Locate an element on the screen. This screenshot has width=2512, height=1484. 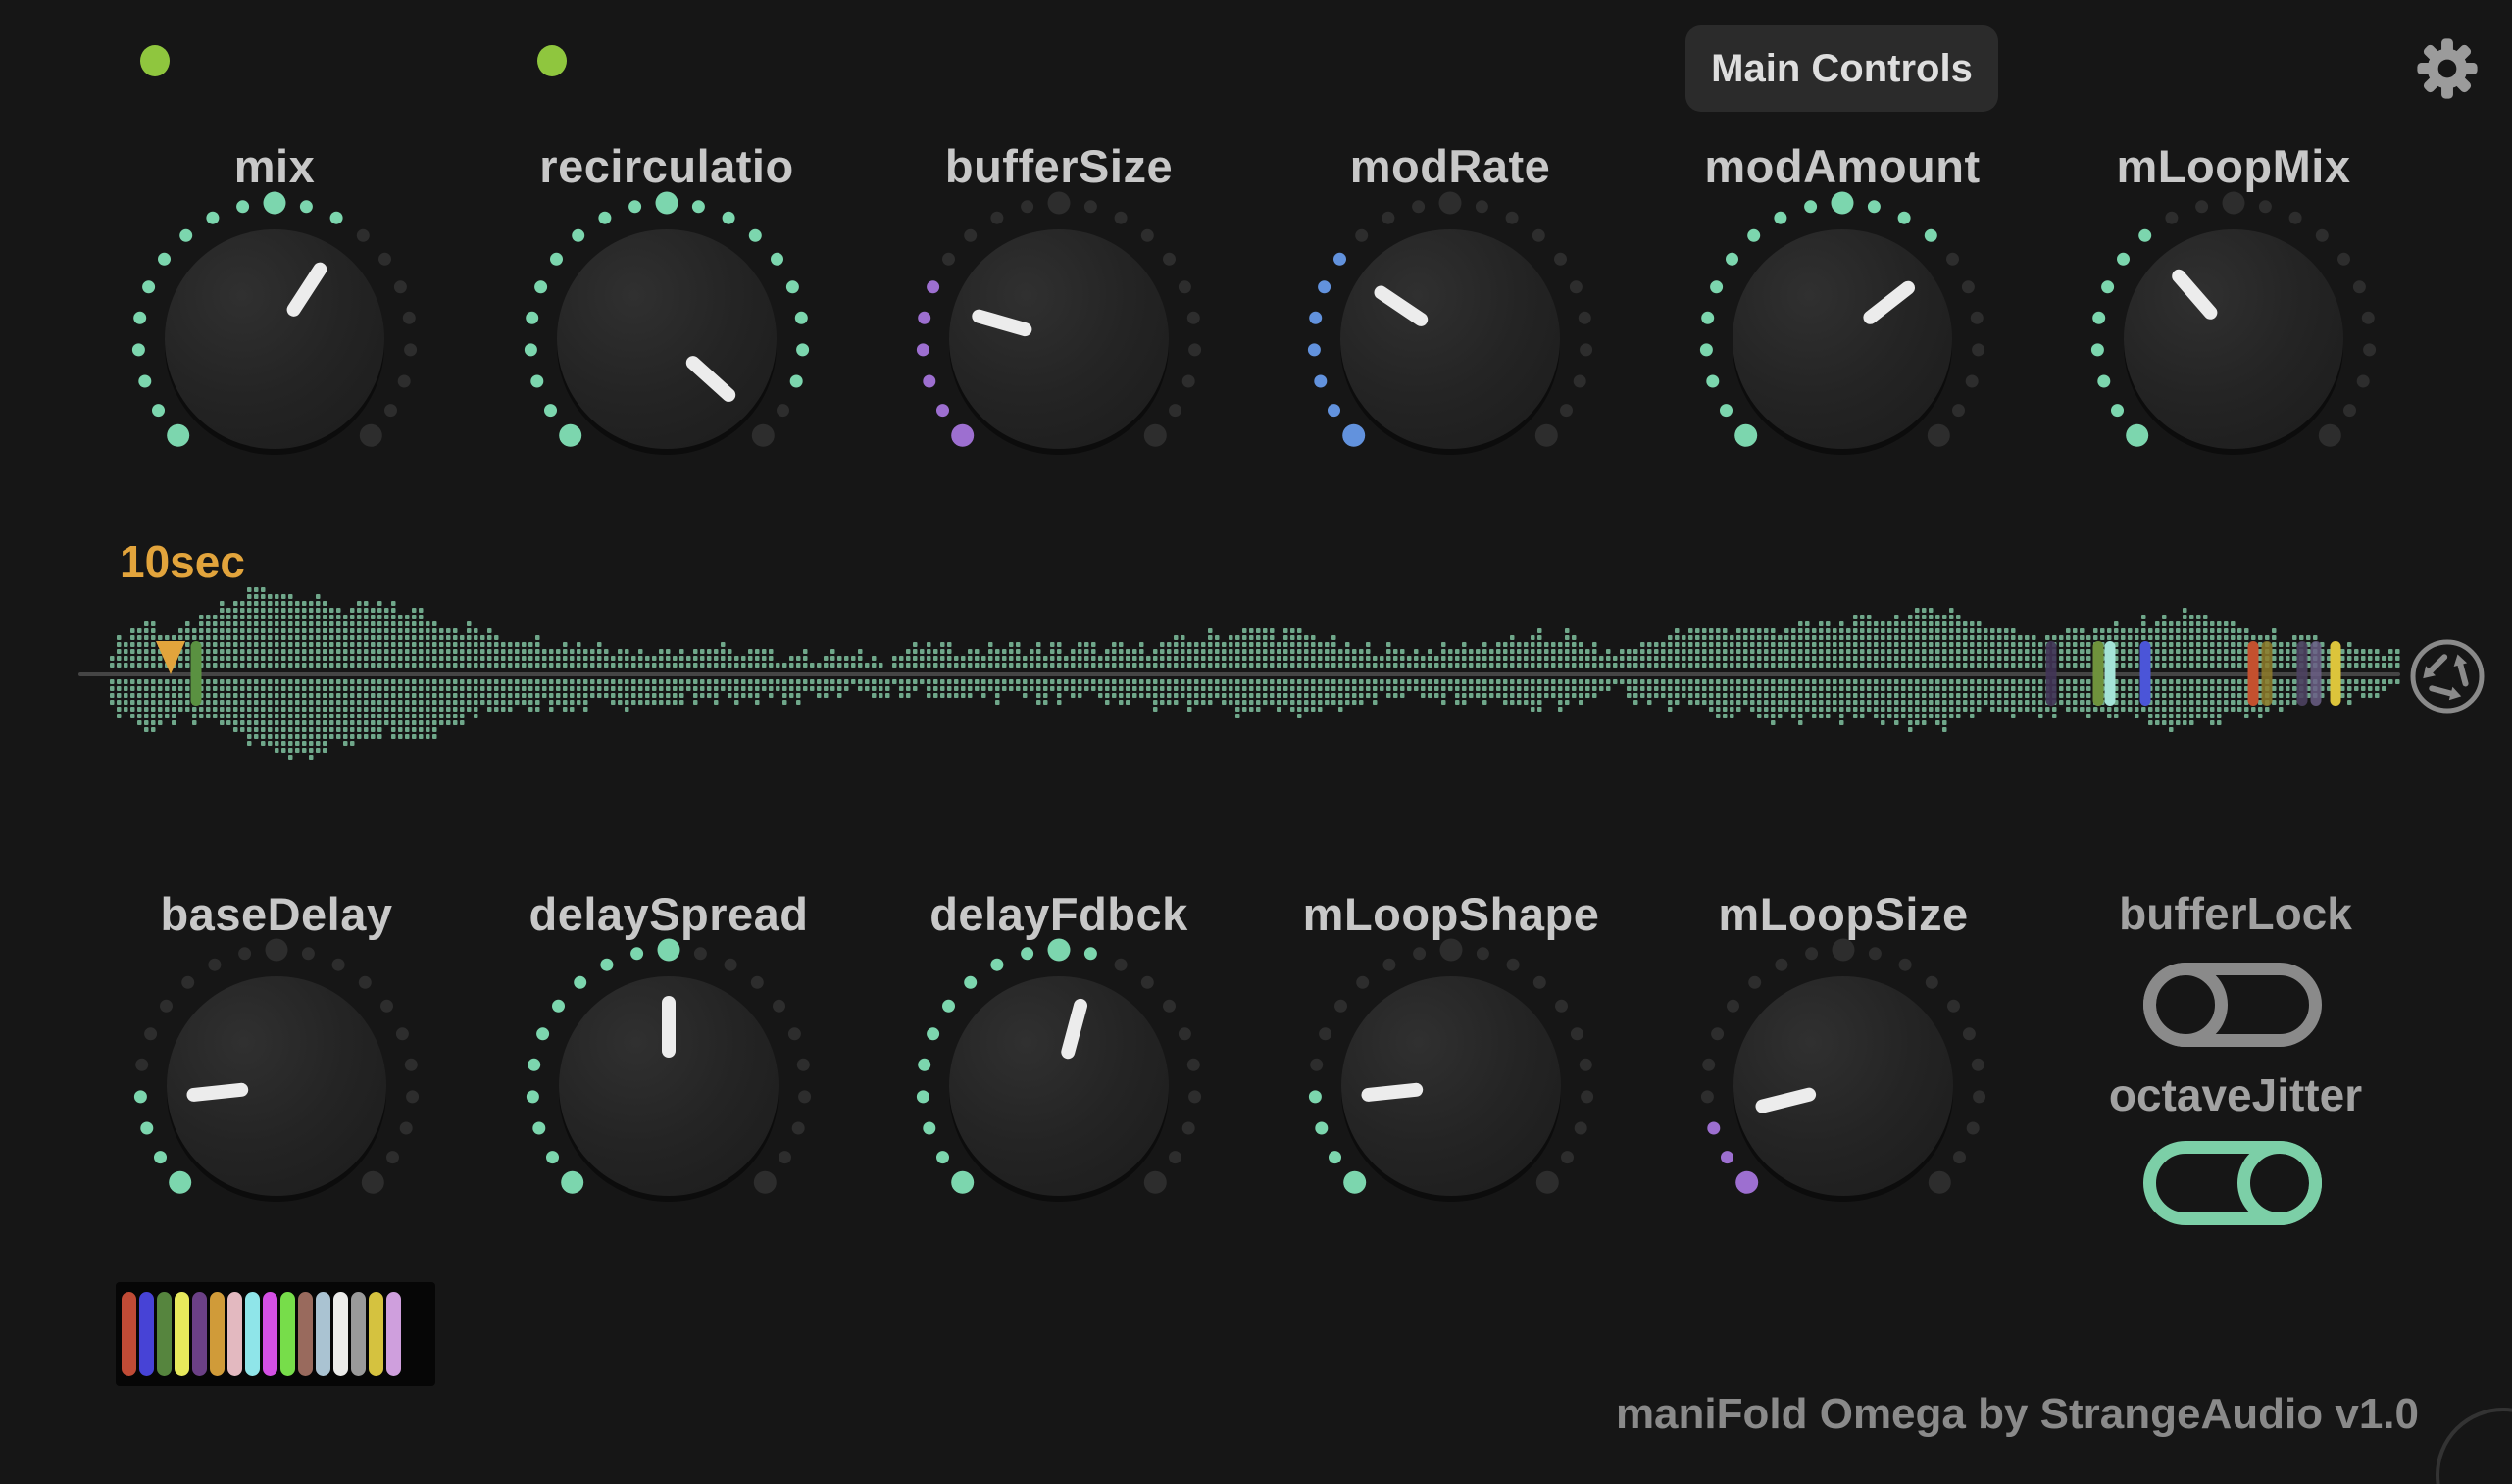
knob-label-bufferSize: bufferSize is located at coordinates (1059, 166).